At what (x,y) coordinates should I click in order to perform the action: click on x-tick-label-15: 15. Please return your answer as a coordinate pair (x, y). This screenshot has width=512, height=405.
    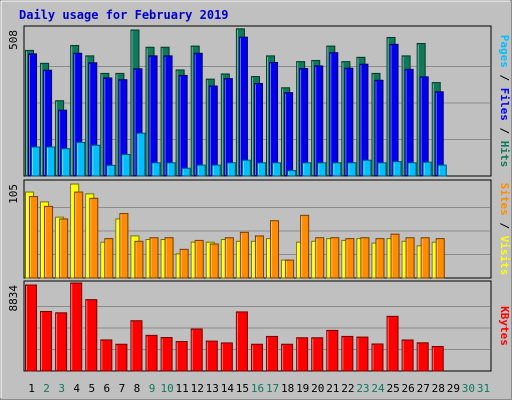
    Looking at the image, I should click on (242, 388).